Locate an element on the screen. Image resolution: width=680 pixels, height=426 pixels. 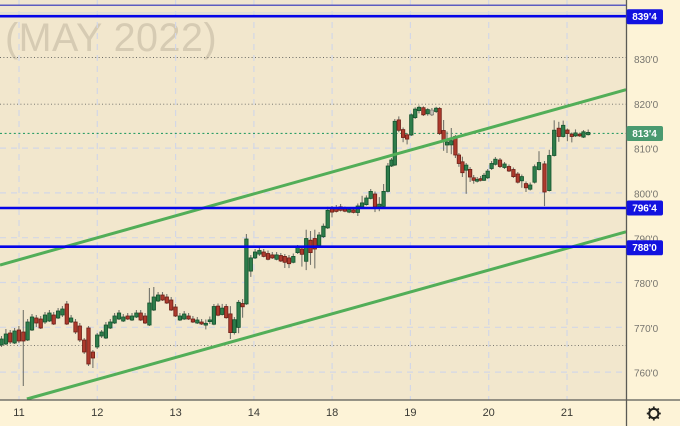
svg-text: 11 is located at coordinates (18, 413).